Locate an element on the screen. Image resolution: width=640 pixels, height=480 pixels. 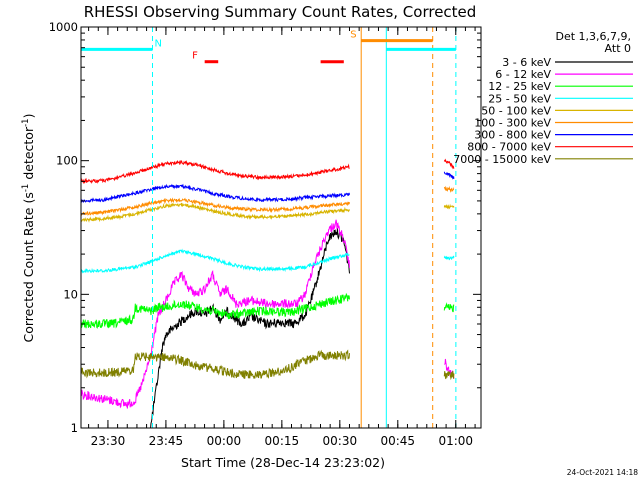
series-50-100-kev-line-part1 is located at coordinates (215, 212).